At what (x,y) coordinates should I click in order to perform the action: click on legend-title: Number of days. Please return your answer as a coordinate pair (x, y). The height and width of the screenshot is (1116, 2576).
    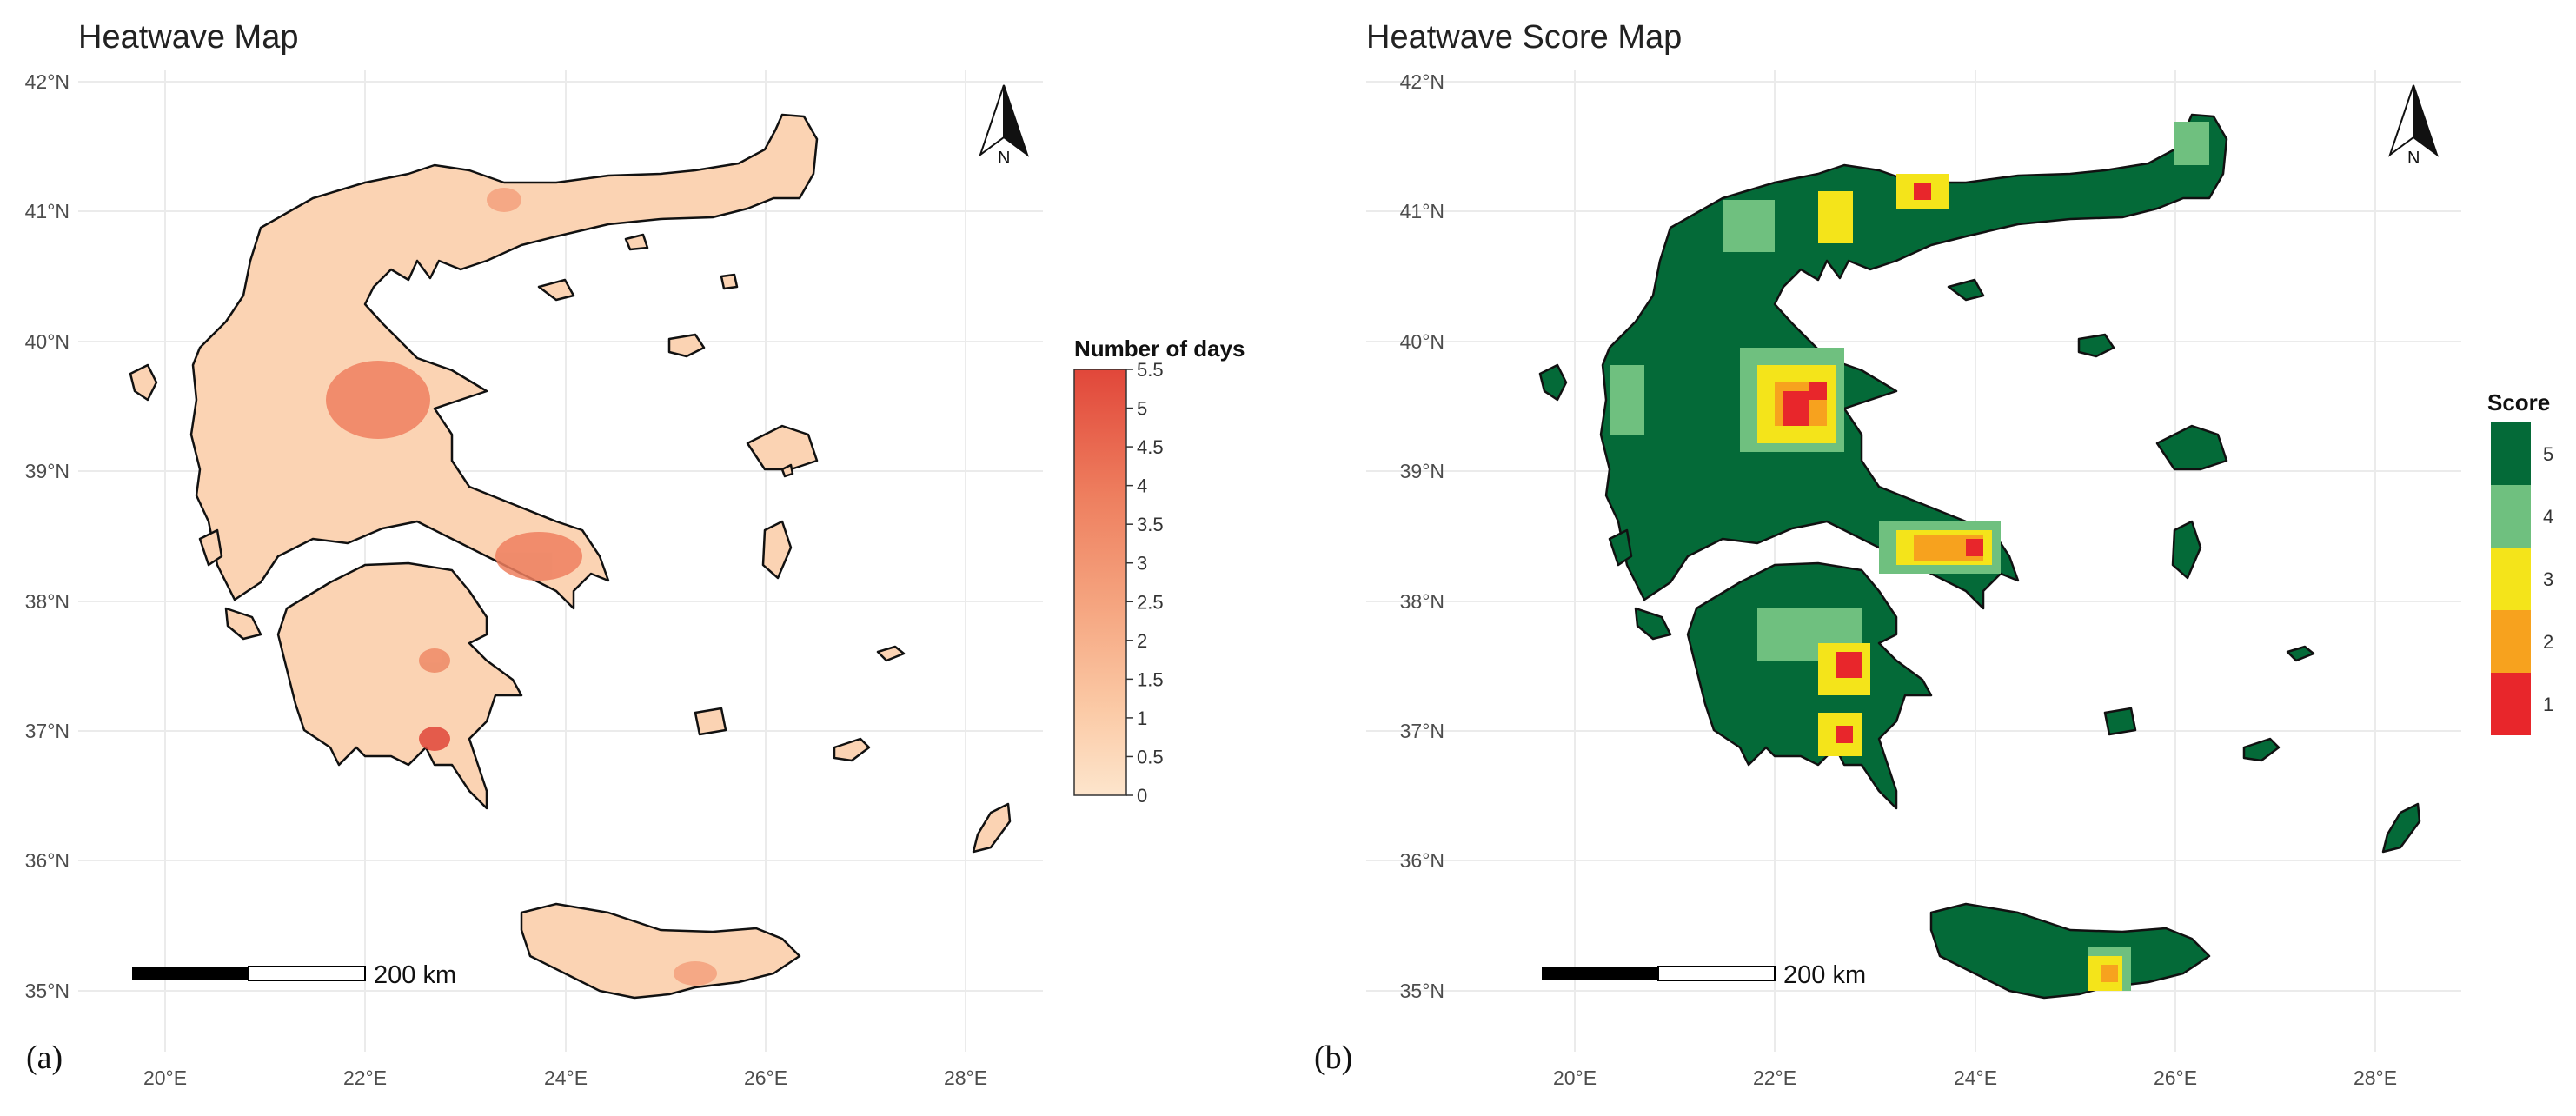
    Looking at the image, I should click on (1159, 348).